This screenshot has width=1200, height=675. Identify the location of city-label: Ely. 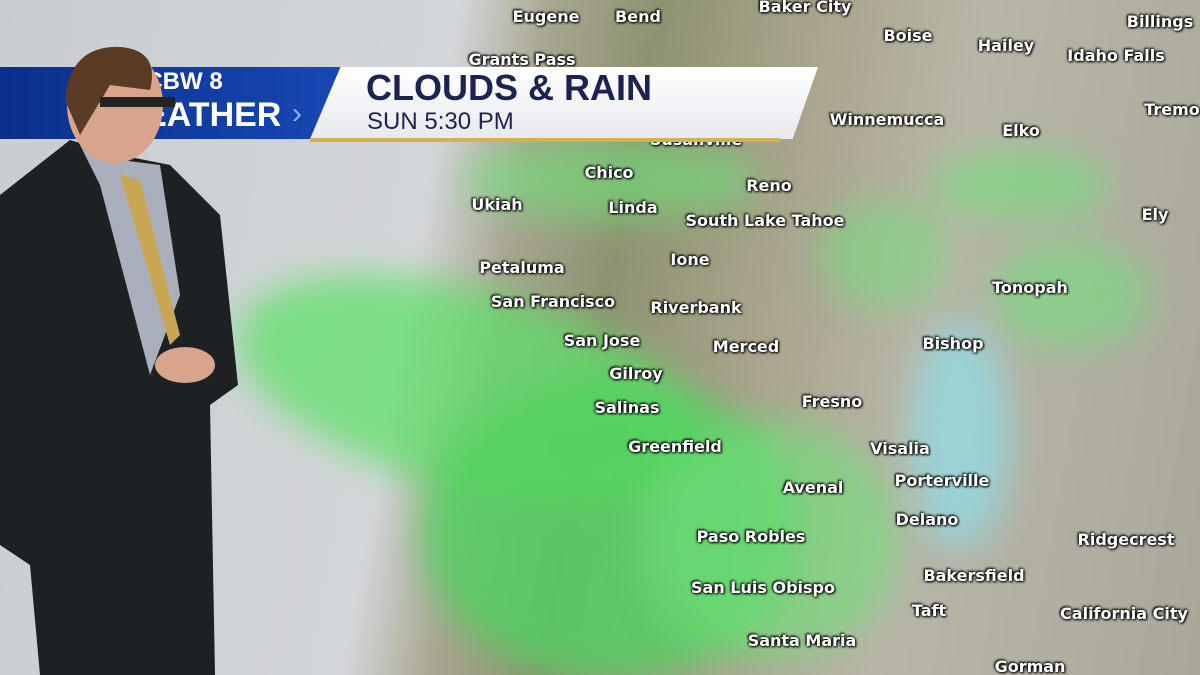
(1155, 215).